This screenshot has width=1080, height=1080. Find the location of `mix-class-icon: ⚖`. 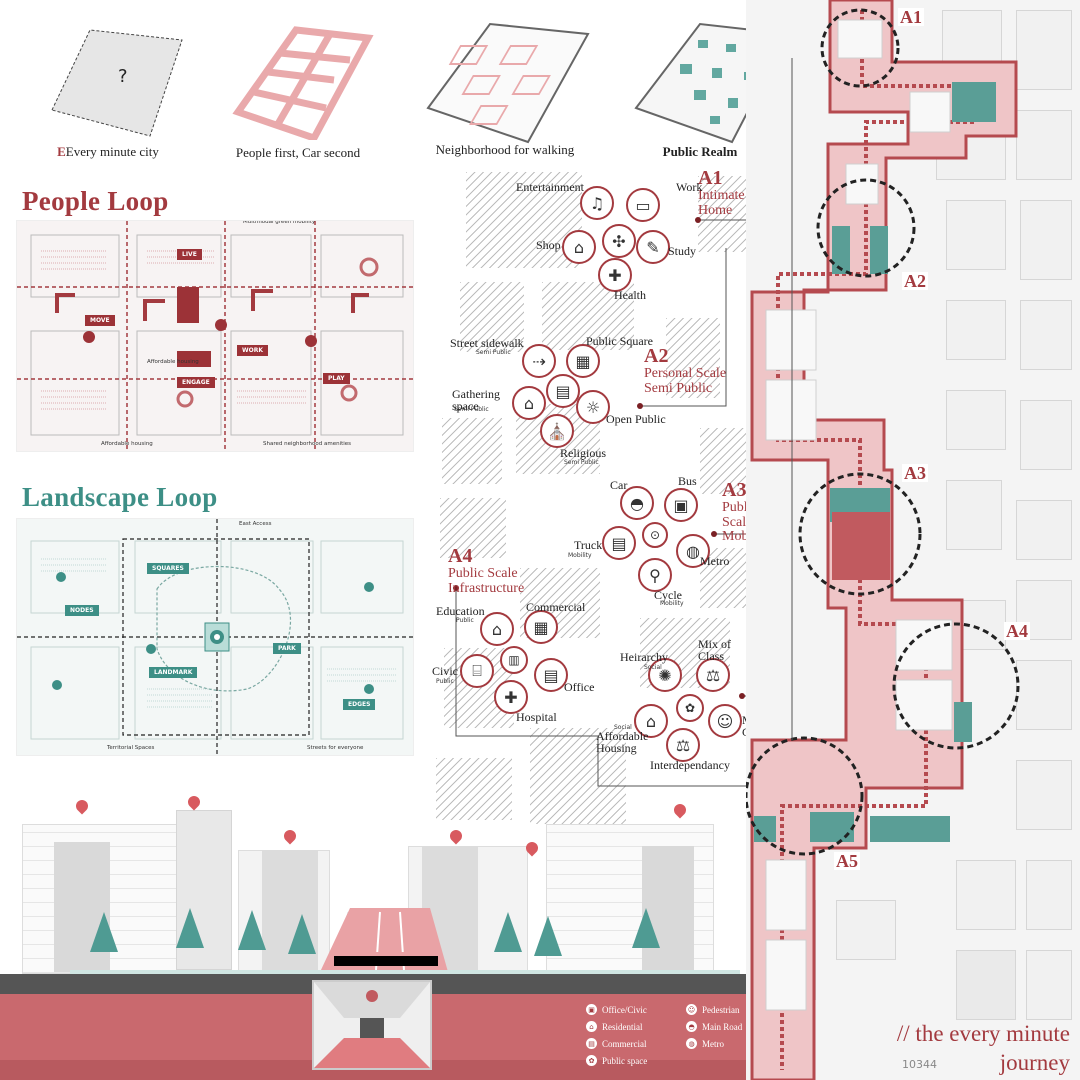

mix-class-icon: ⚖ is located at coordinates (713, 675).